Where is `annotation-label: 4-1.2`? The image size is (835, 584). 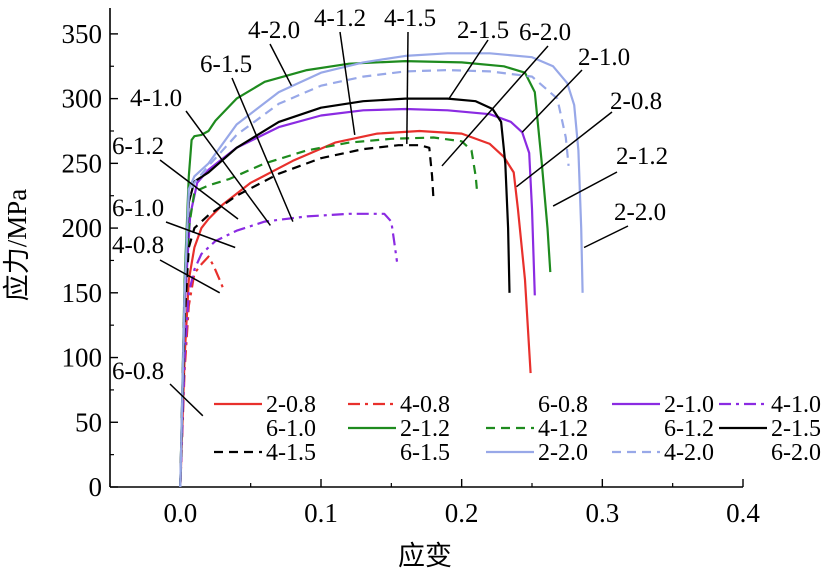
annotation-label: 4-1.2 is located at coordinates (340, 18).